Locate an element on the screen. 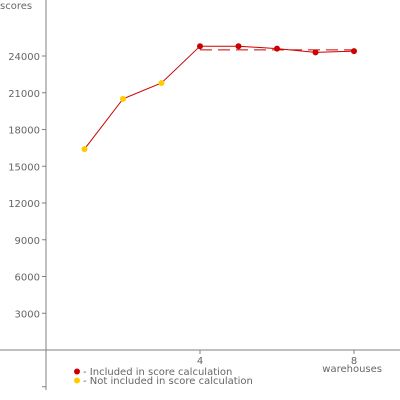 The image size is (400, 400). x-axis-title: warehouses is located at coordinates (352, 369).